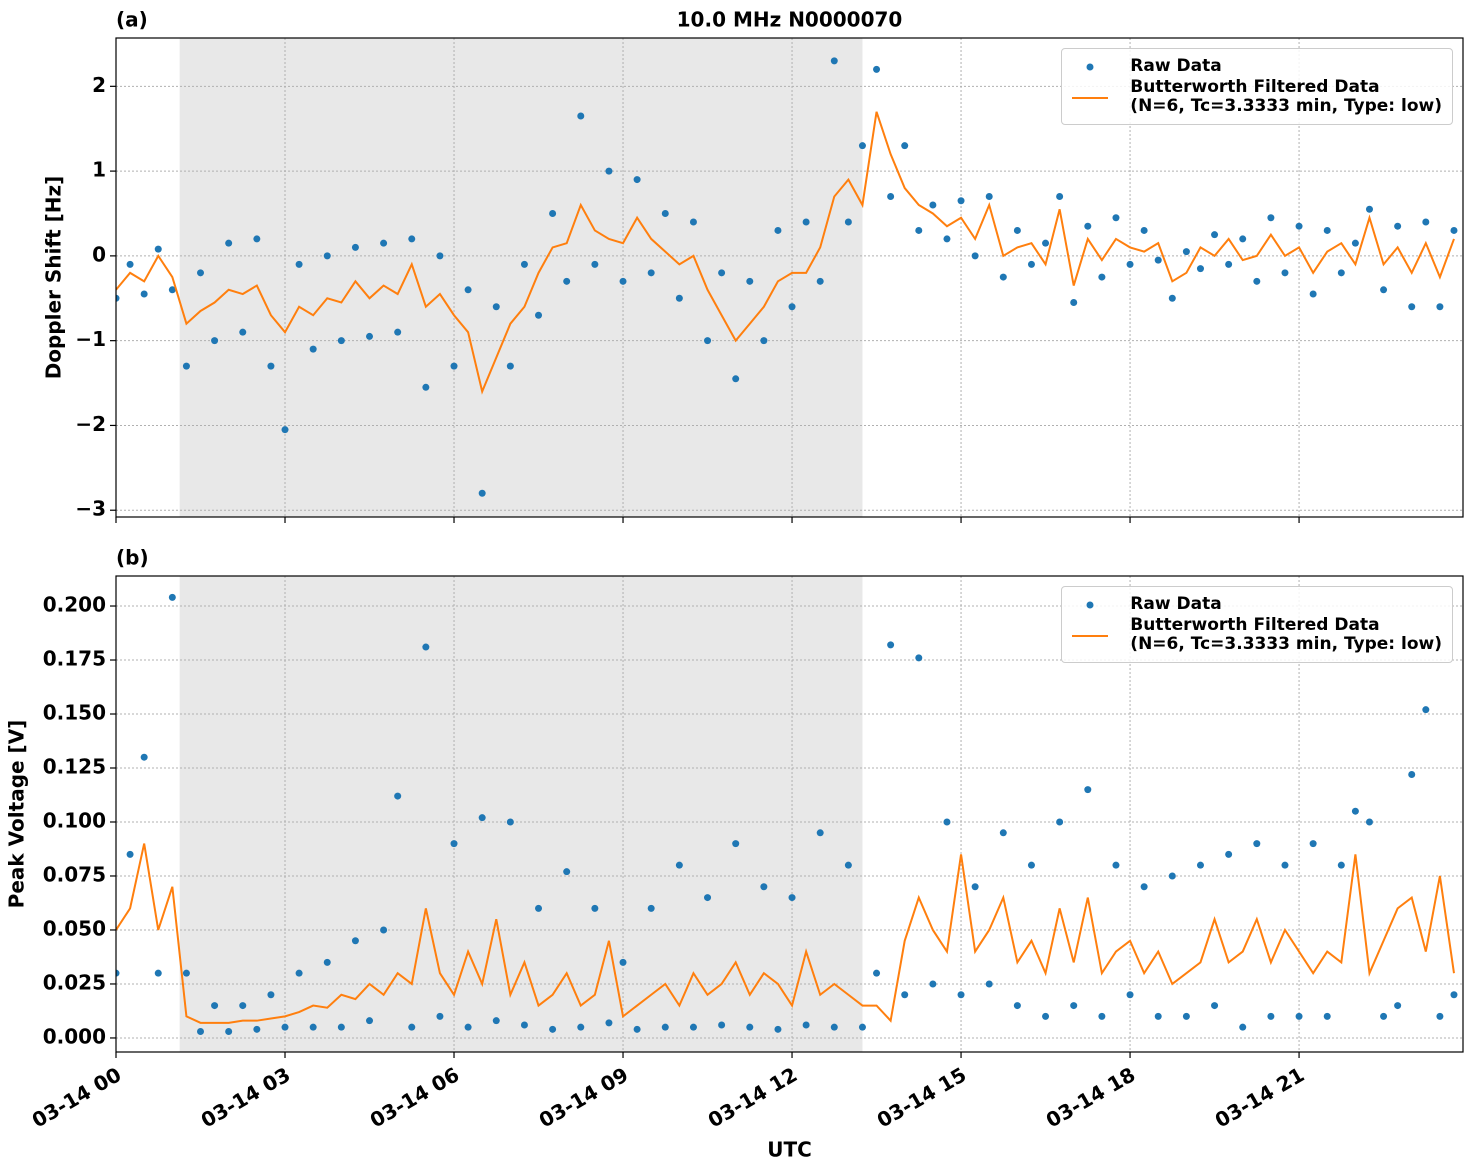 This screenshot has height=1172, width=1472. What do you see at coordinates (74, 766) in the screenshot?
I see `y-tick-label: 0.125` at bounding box center [74, 766].